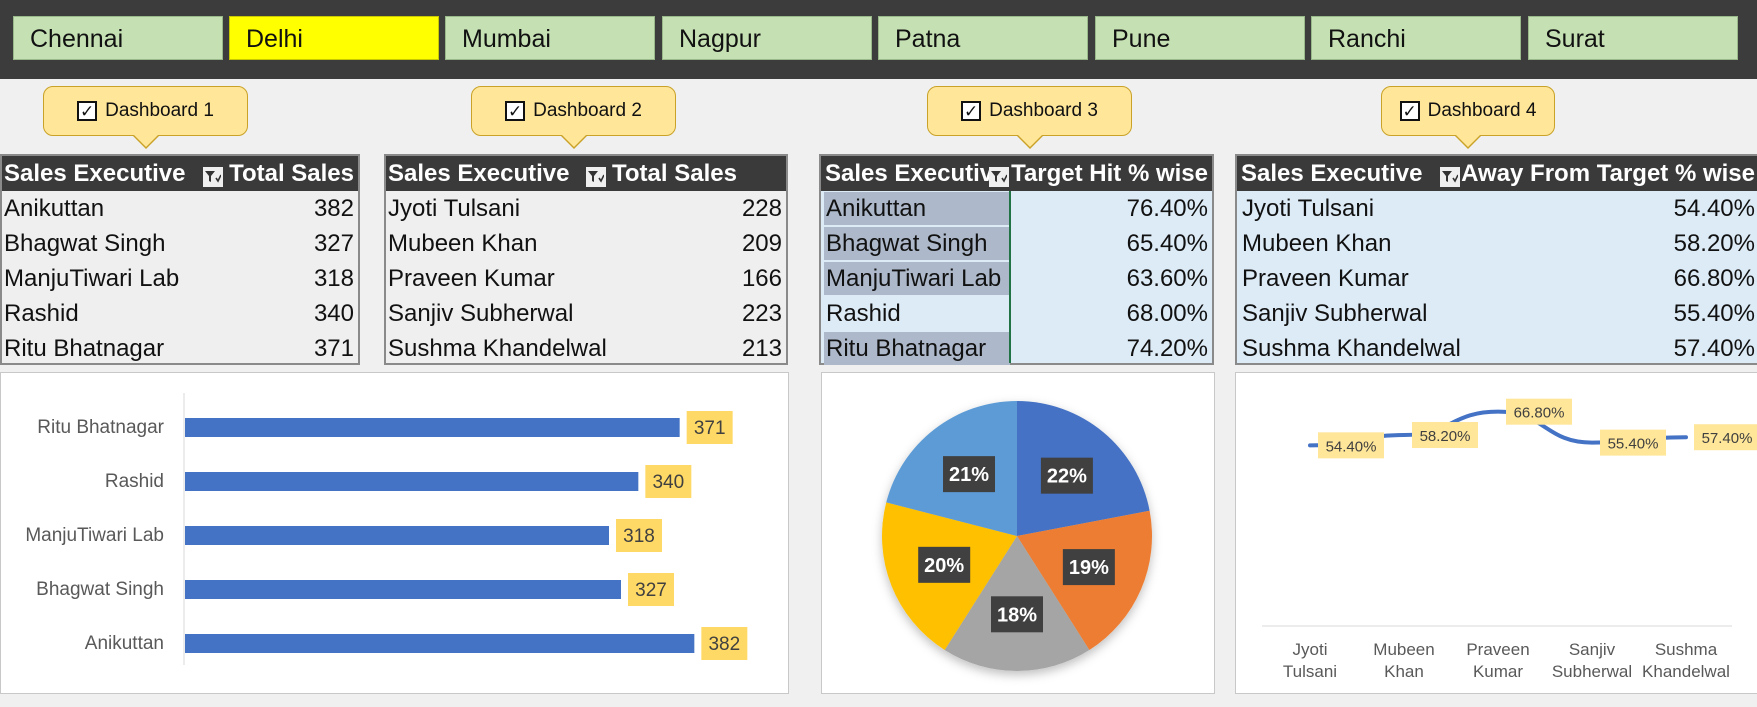  Describe the element at coordinates (1416, 38) in the screenshot. I see `slicer-item-ranchi: Ranchi` at that location.